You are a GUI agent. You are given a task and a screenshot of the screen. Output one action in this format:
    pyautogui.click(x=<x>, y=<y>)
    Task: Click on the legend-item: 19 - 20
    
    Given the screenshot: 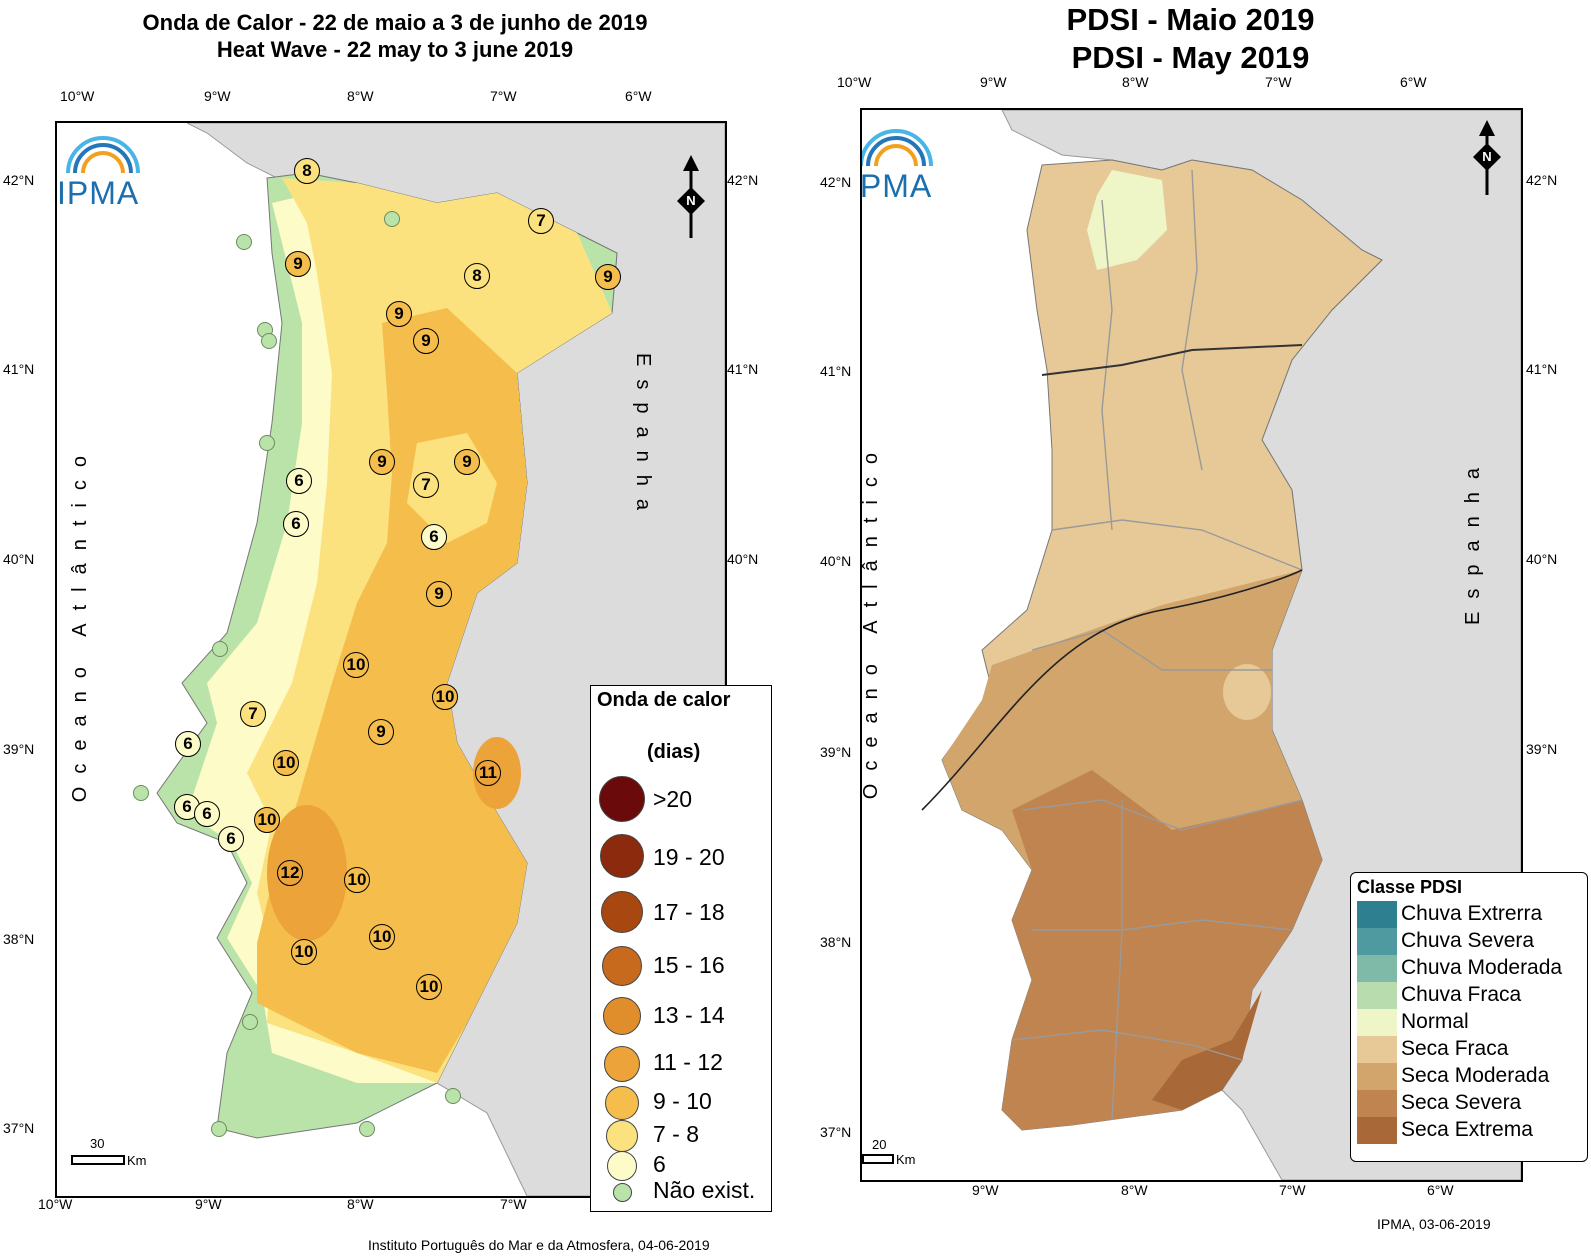 What is the action you would take?
    pyautogui.click(x=681, y=856)
    